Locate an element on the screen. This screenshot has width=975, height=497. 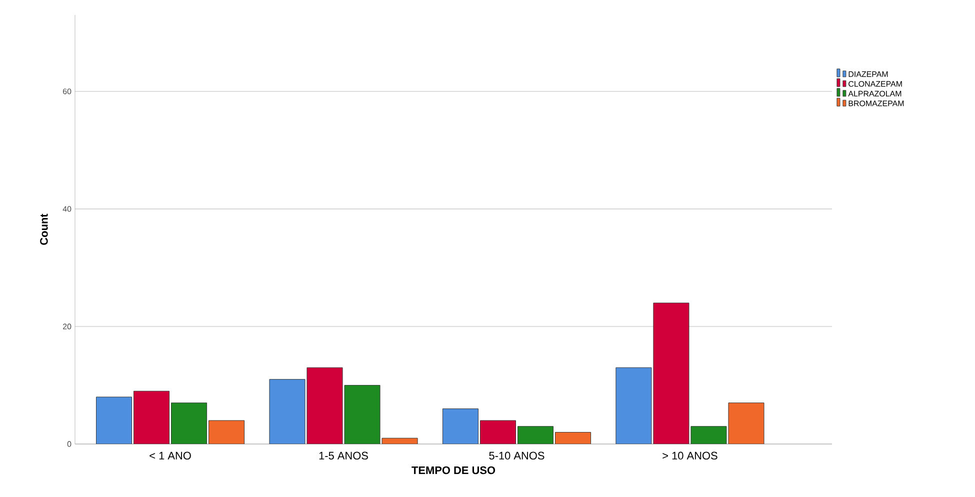
x-tick-label: 5-10 ANOS is located at coordinates (516, 456).